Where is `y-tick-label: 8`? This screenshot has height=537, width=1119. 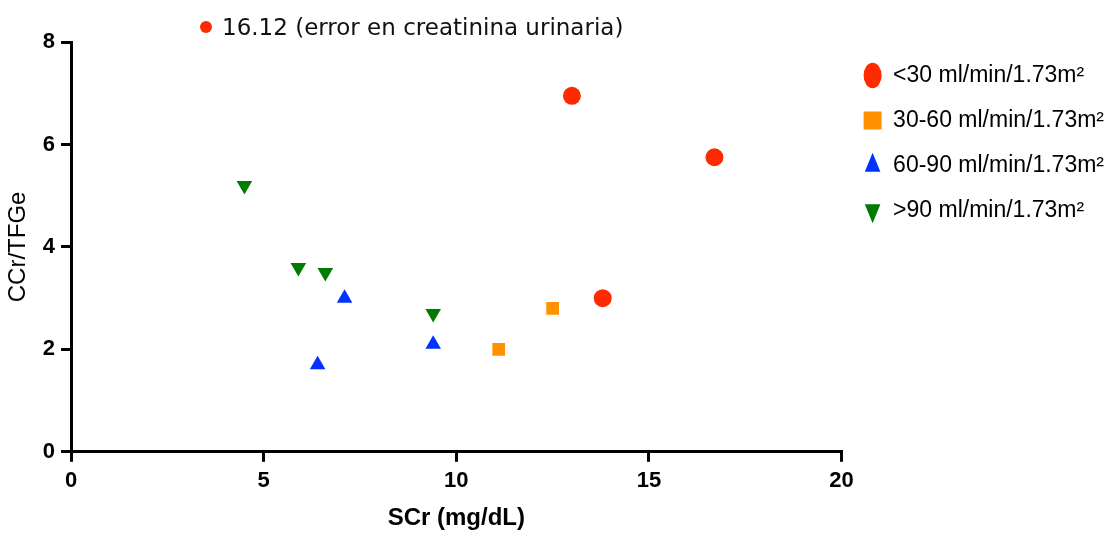
y-tick-label: 8 is located at coordinates (49, 41).